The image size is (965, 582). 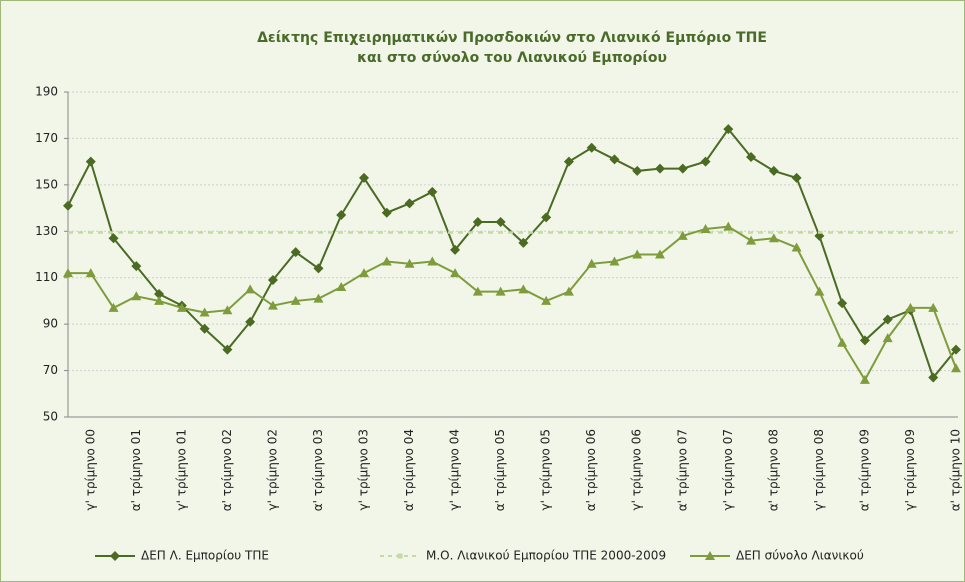 I want to click on x-tick-label: α' τρίμηνο 02, so click(x=227, y=470).